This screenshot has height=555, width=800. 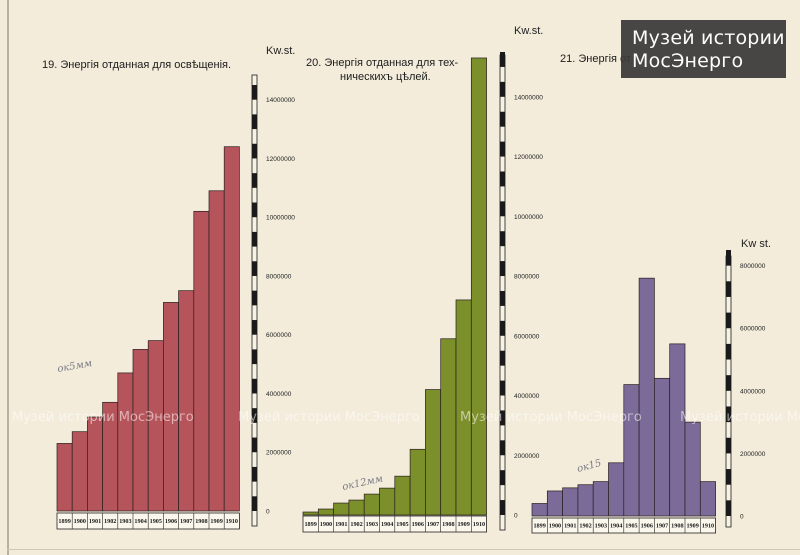 I want to click on chart20-ylabel: Kw.st., so click(x=528, y=31).